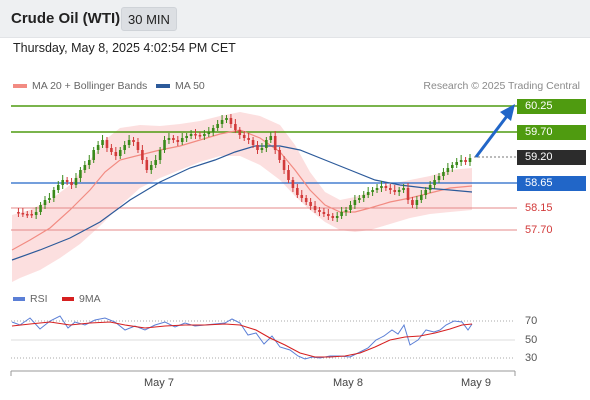 The height and width of the screenshot is (400, 590). What do you see at coordinates (90, 86) in the screenshot?
I see `ma20-legend-label: MA 20 + Bollinger Bands` at bounding box center [90, 86].